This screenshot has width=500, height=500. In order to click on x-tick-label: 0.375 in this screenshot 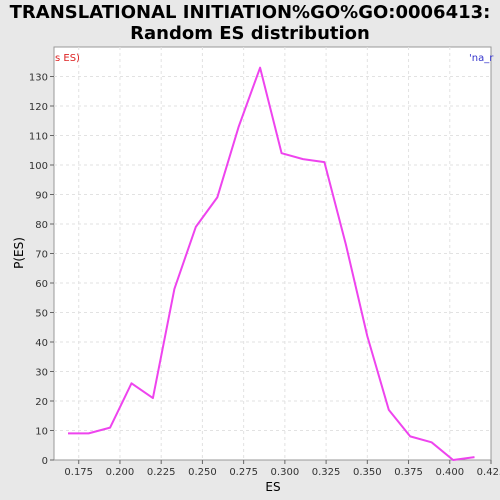, I will do `click(408, 472)`.